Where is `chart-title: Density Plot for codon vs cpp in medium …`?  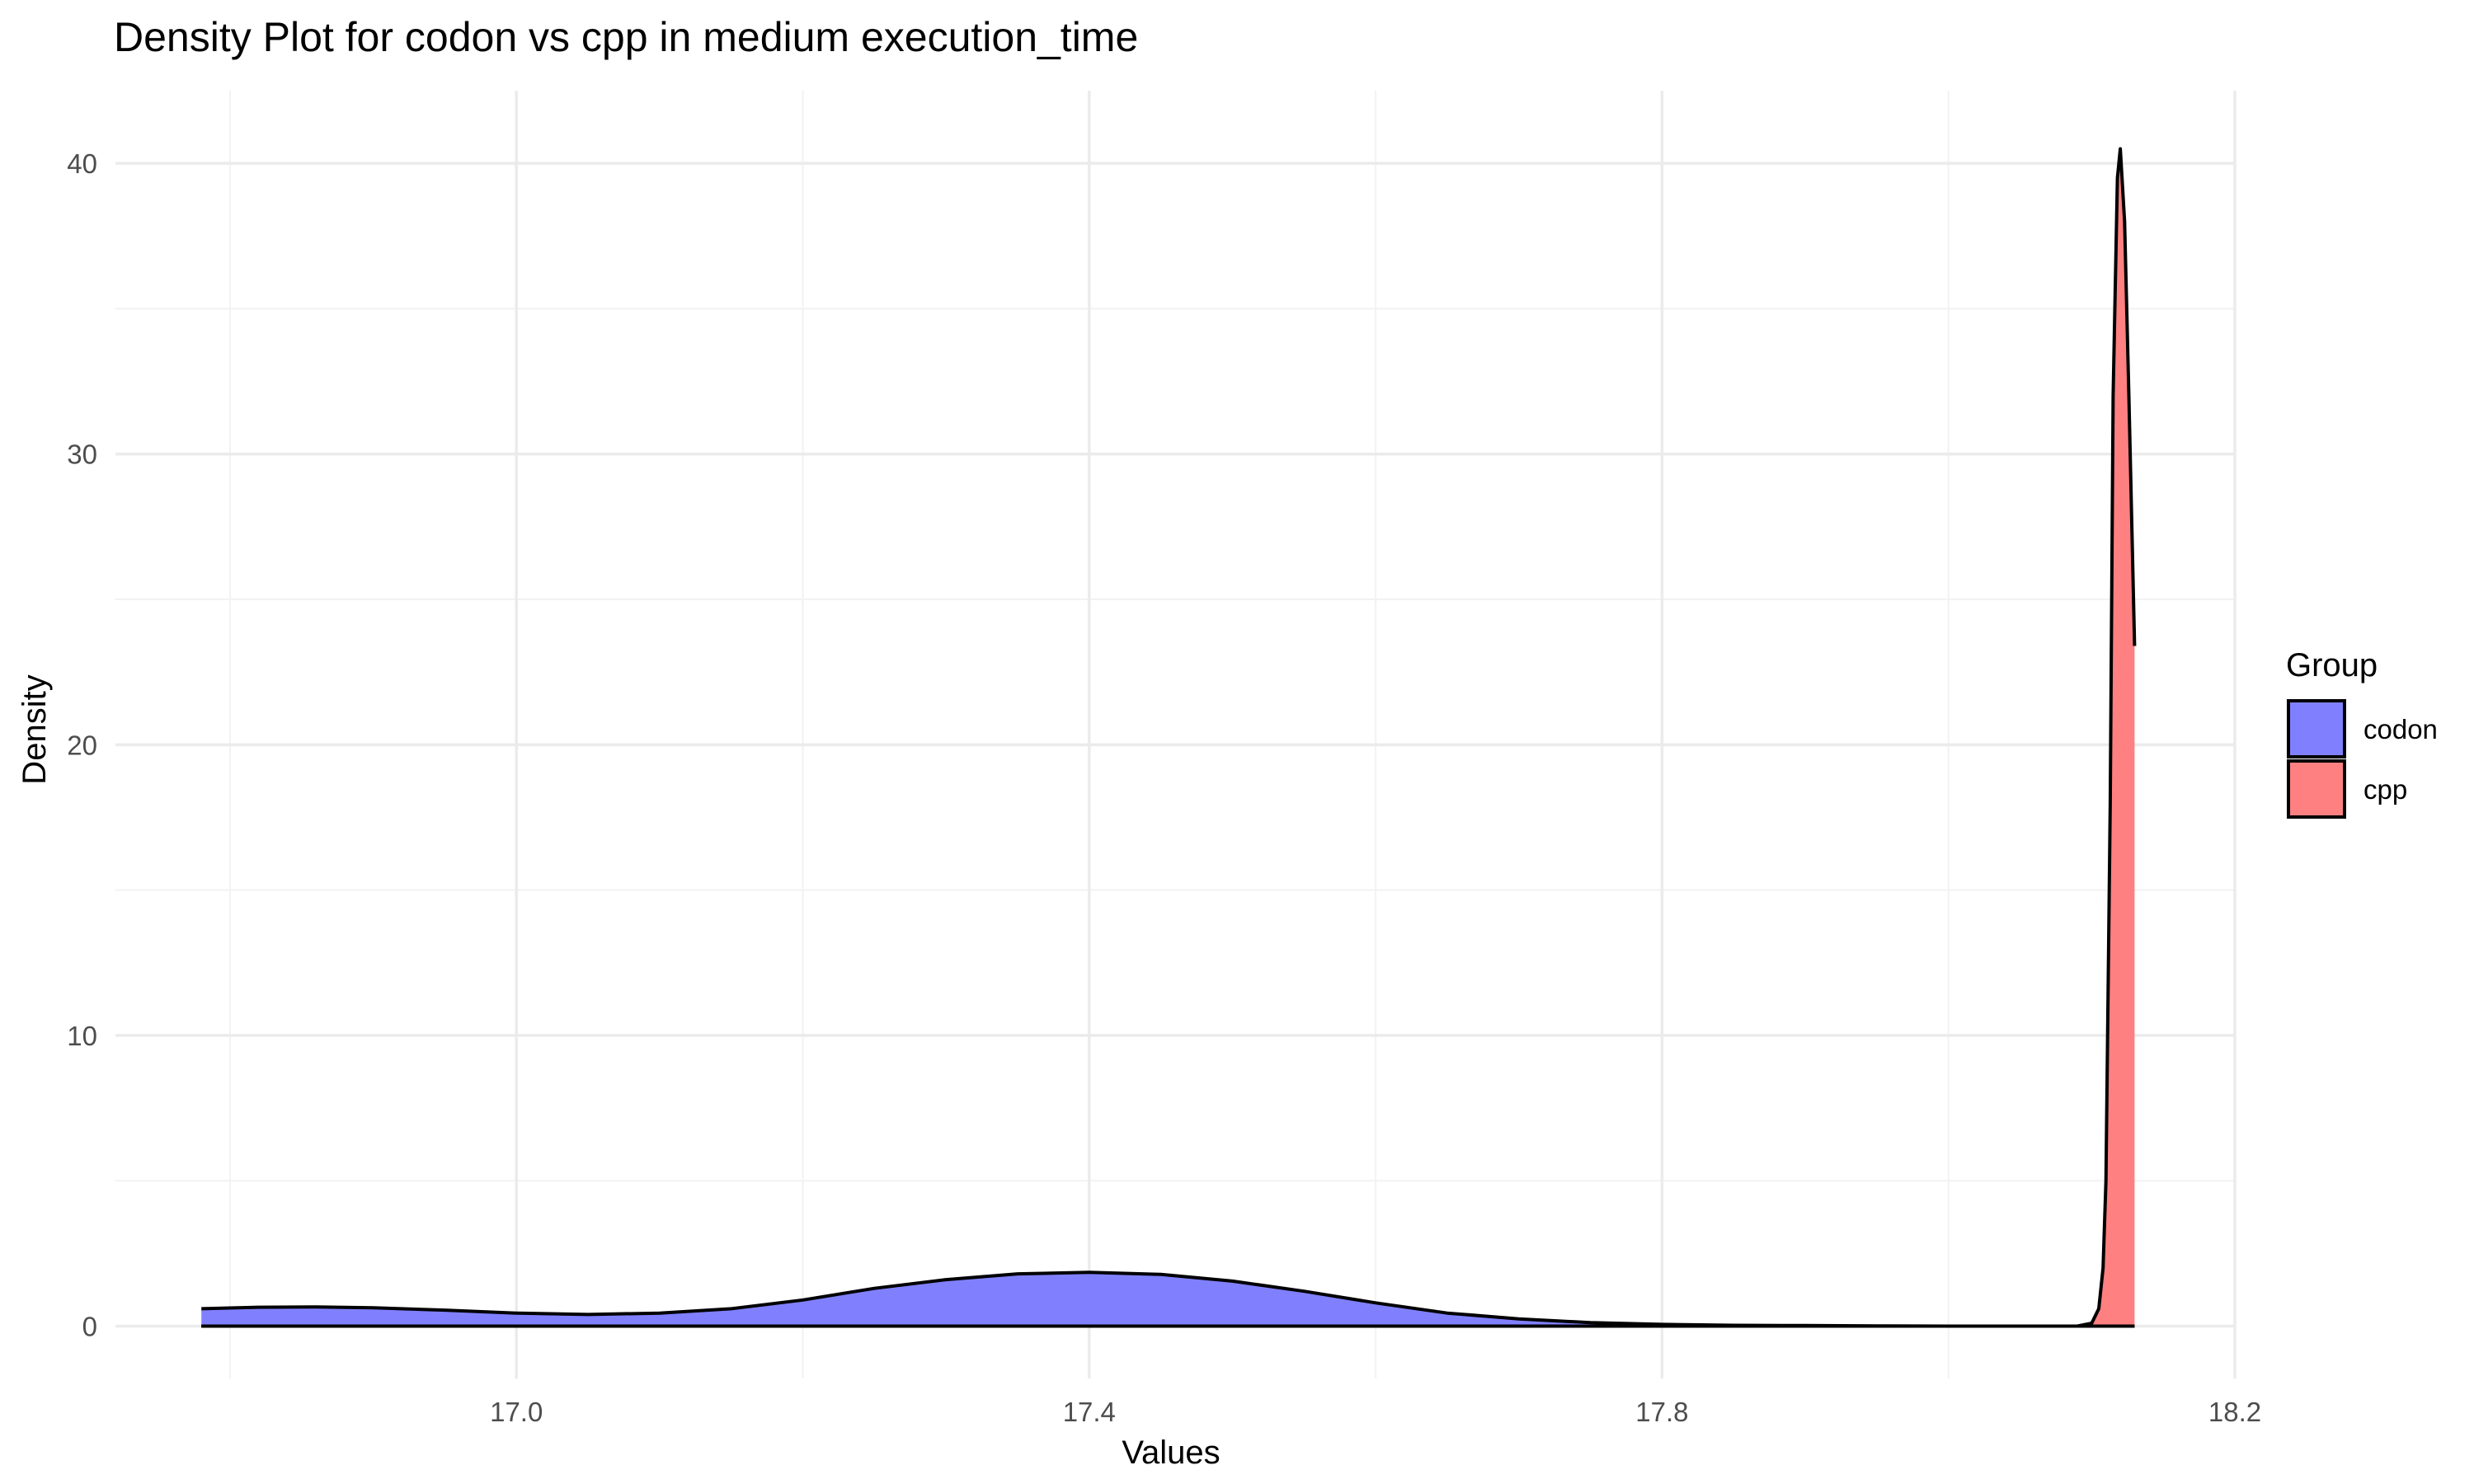 chart-title: Density Plot for codon vs cpp in medium … is located at coordinates (626, 37).